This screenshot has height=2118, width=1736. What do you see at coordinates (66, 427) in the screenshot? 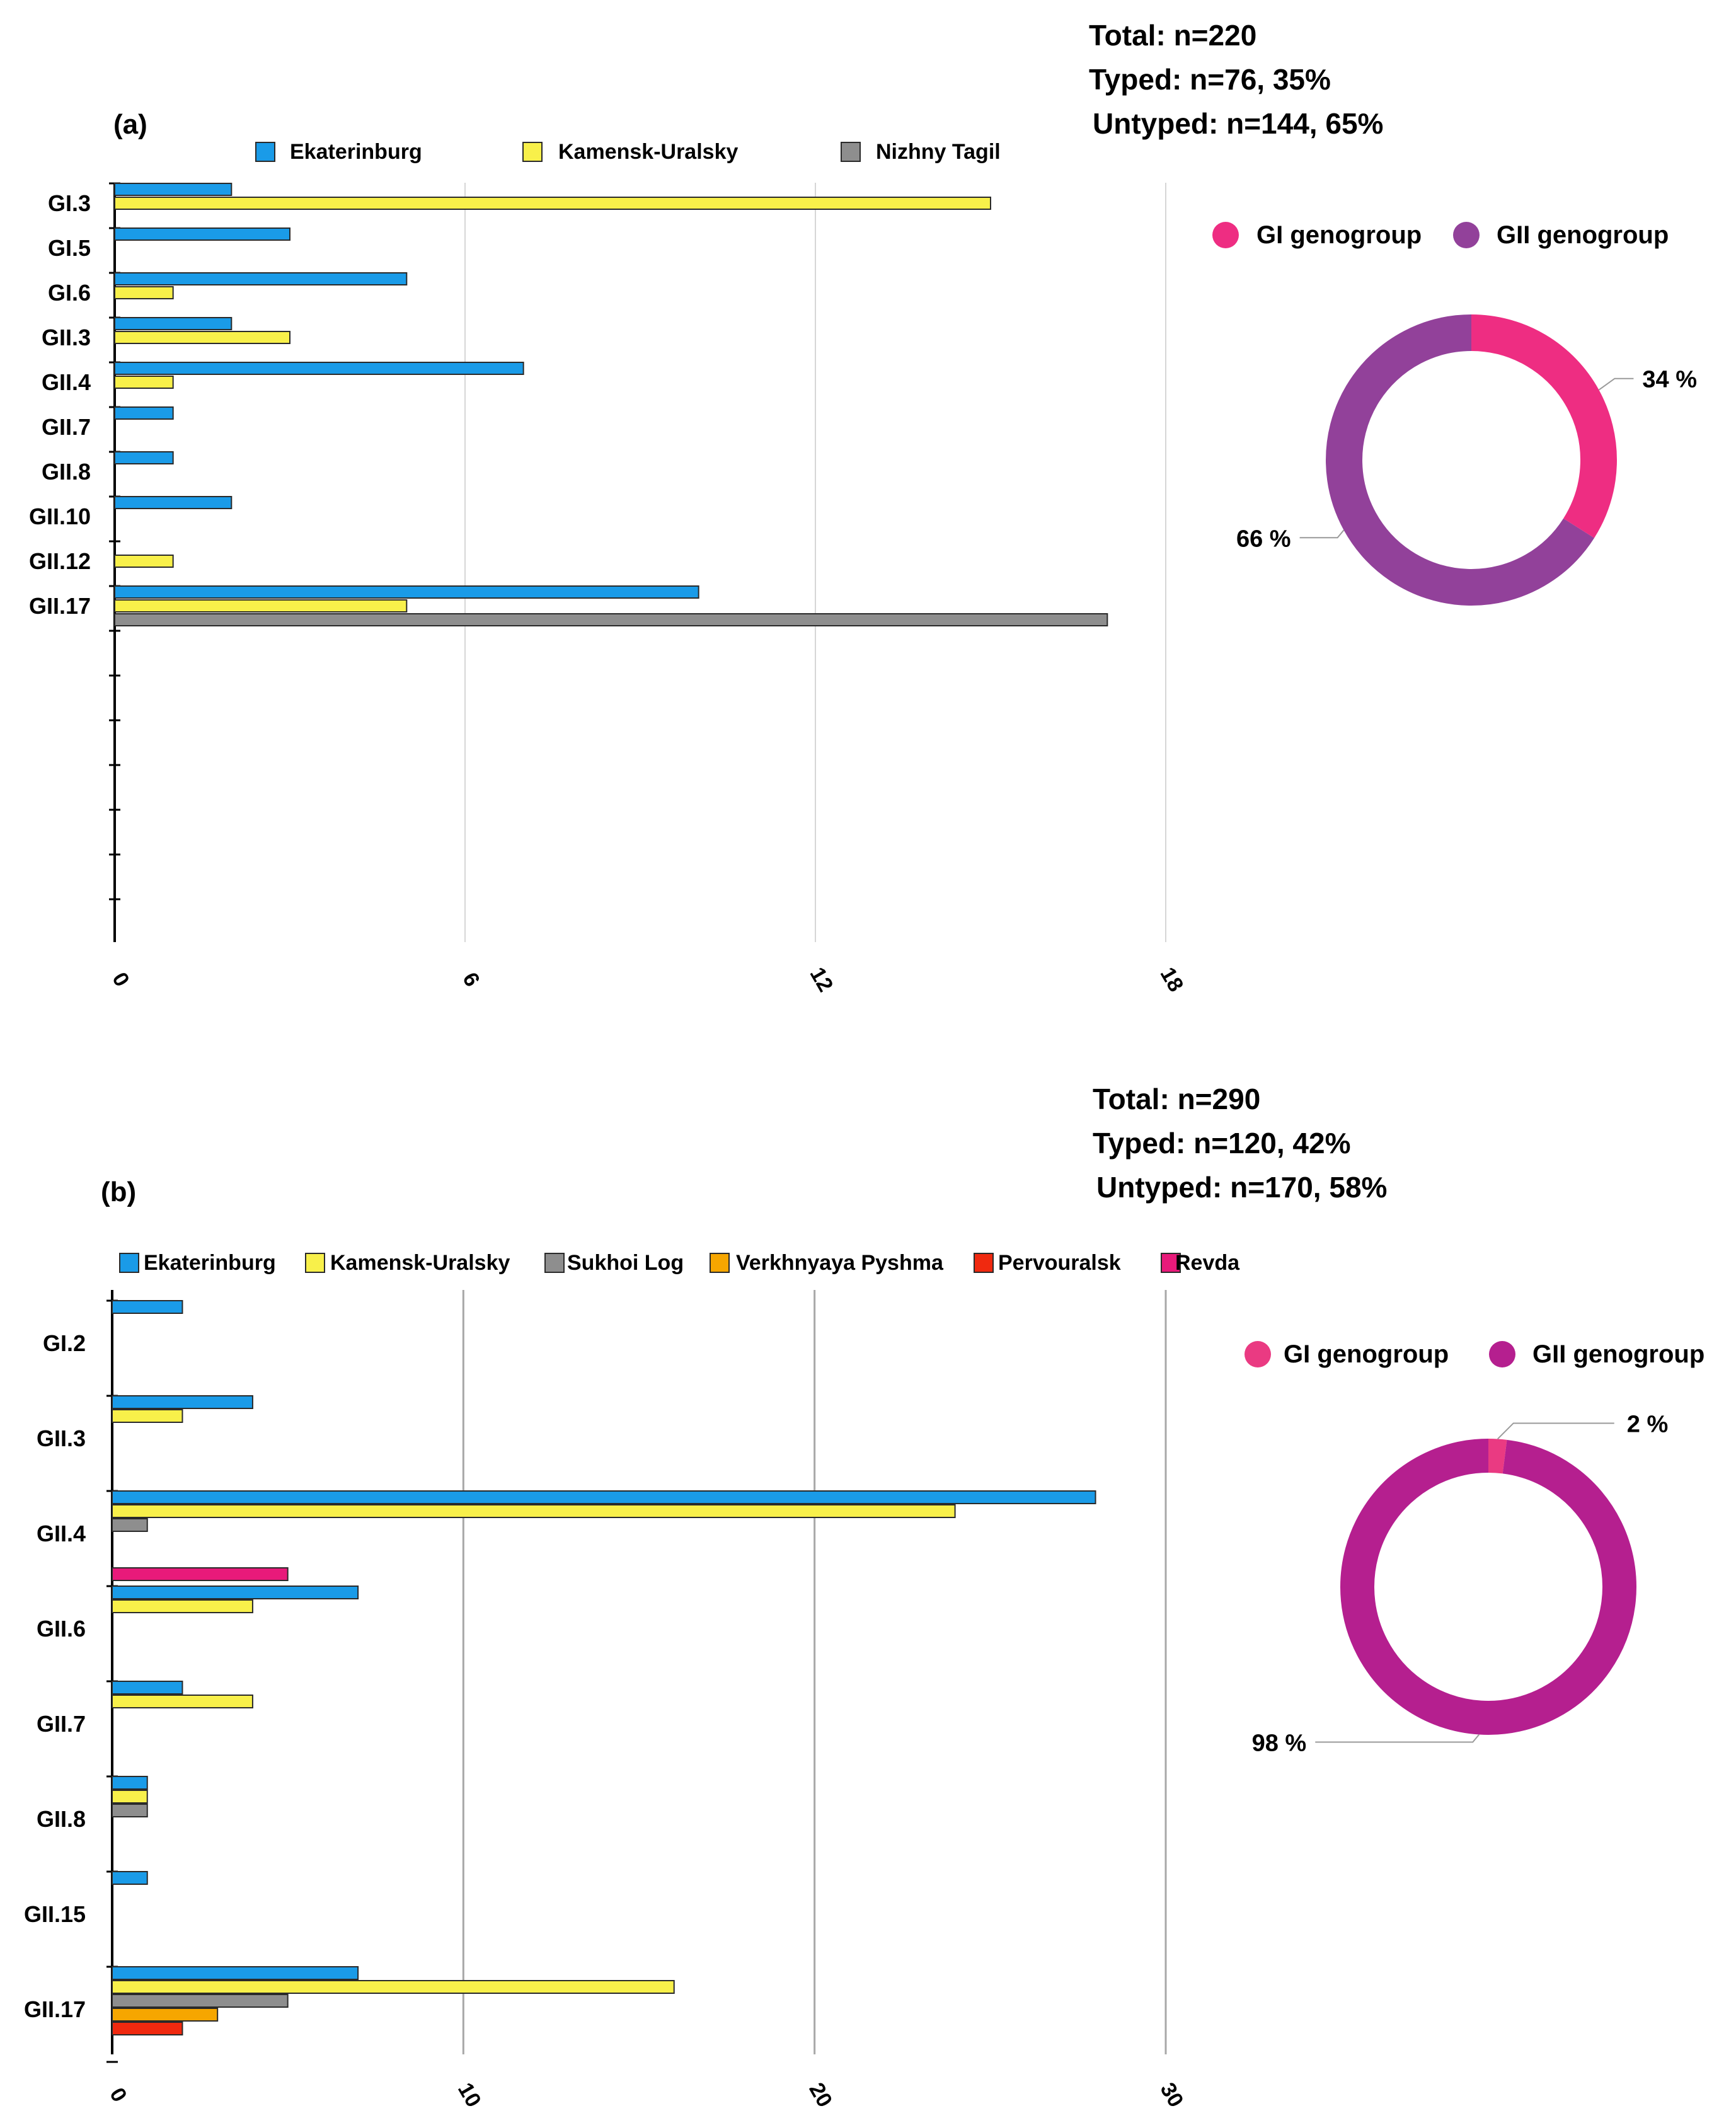
I see `panel-a-category-label-5: GII.7` at bounding box center [66, 427].